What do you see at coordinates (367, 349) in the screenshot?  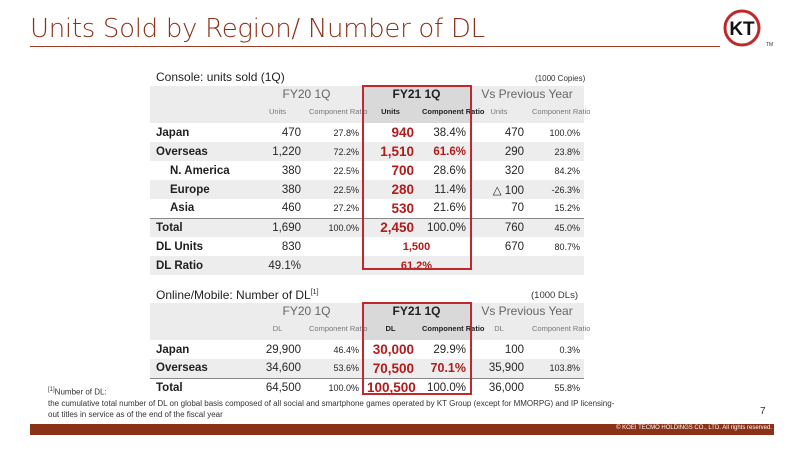 I see `table-row: Japan 29,900 46.4% 30,000 29.9% 100 0.3%` at bounding box center [367, 349].